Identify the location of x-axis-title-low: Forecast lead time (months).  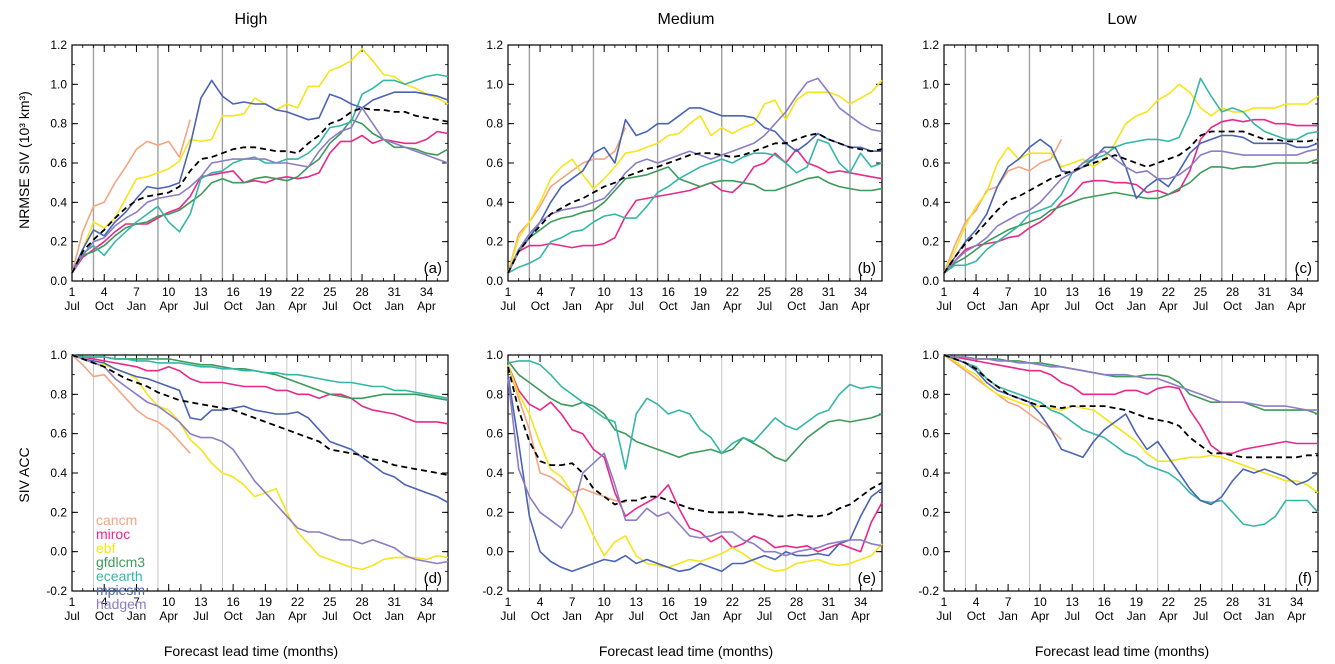
(1122, 651).